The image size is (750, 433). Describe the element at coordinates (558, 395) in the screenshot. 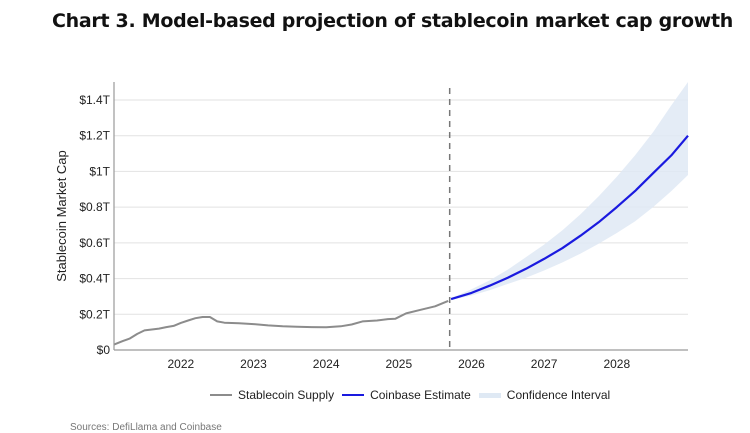

I see `legend-label-confidence: Confidence Interval` at that location.